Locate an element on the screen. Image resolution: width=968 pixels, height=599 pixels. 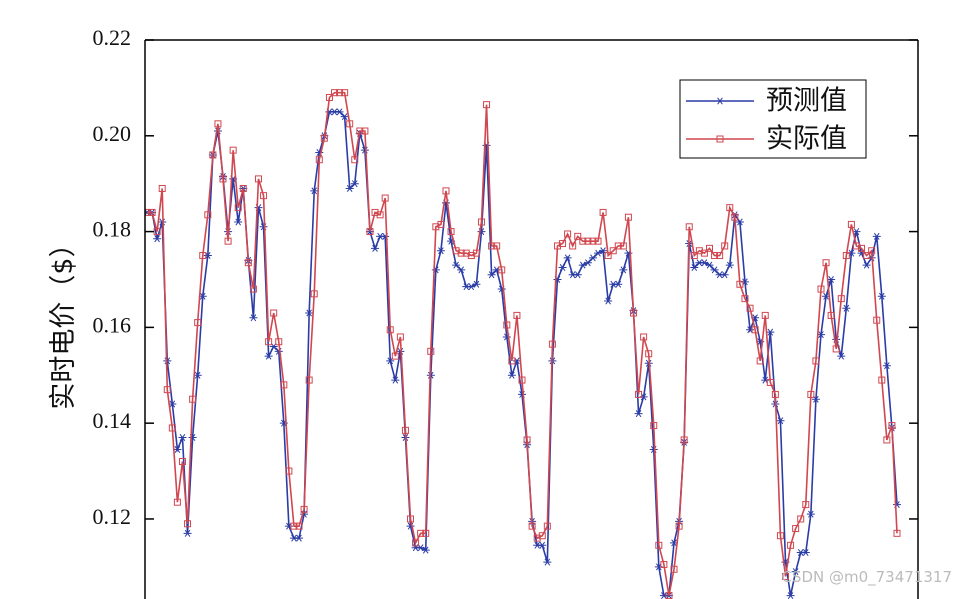
y-tick-label: 0.18 is located at coordinates (112, 229).